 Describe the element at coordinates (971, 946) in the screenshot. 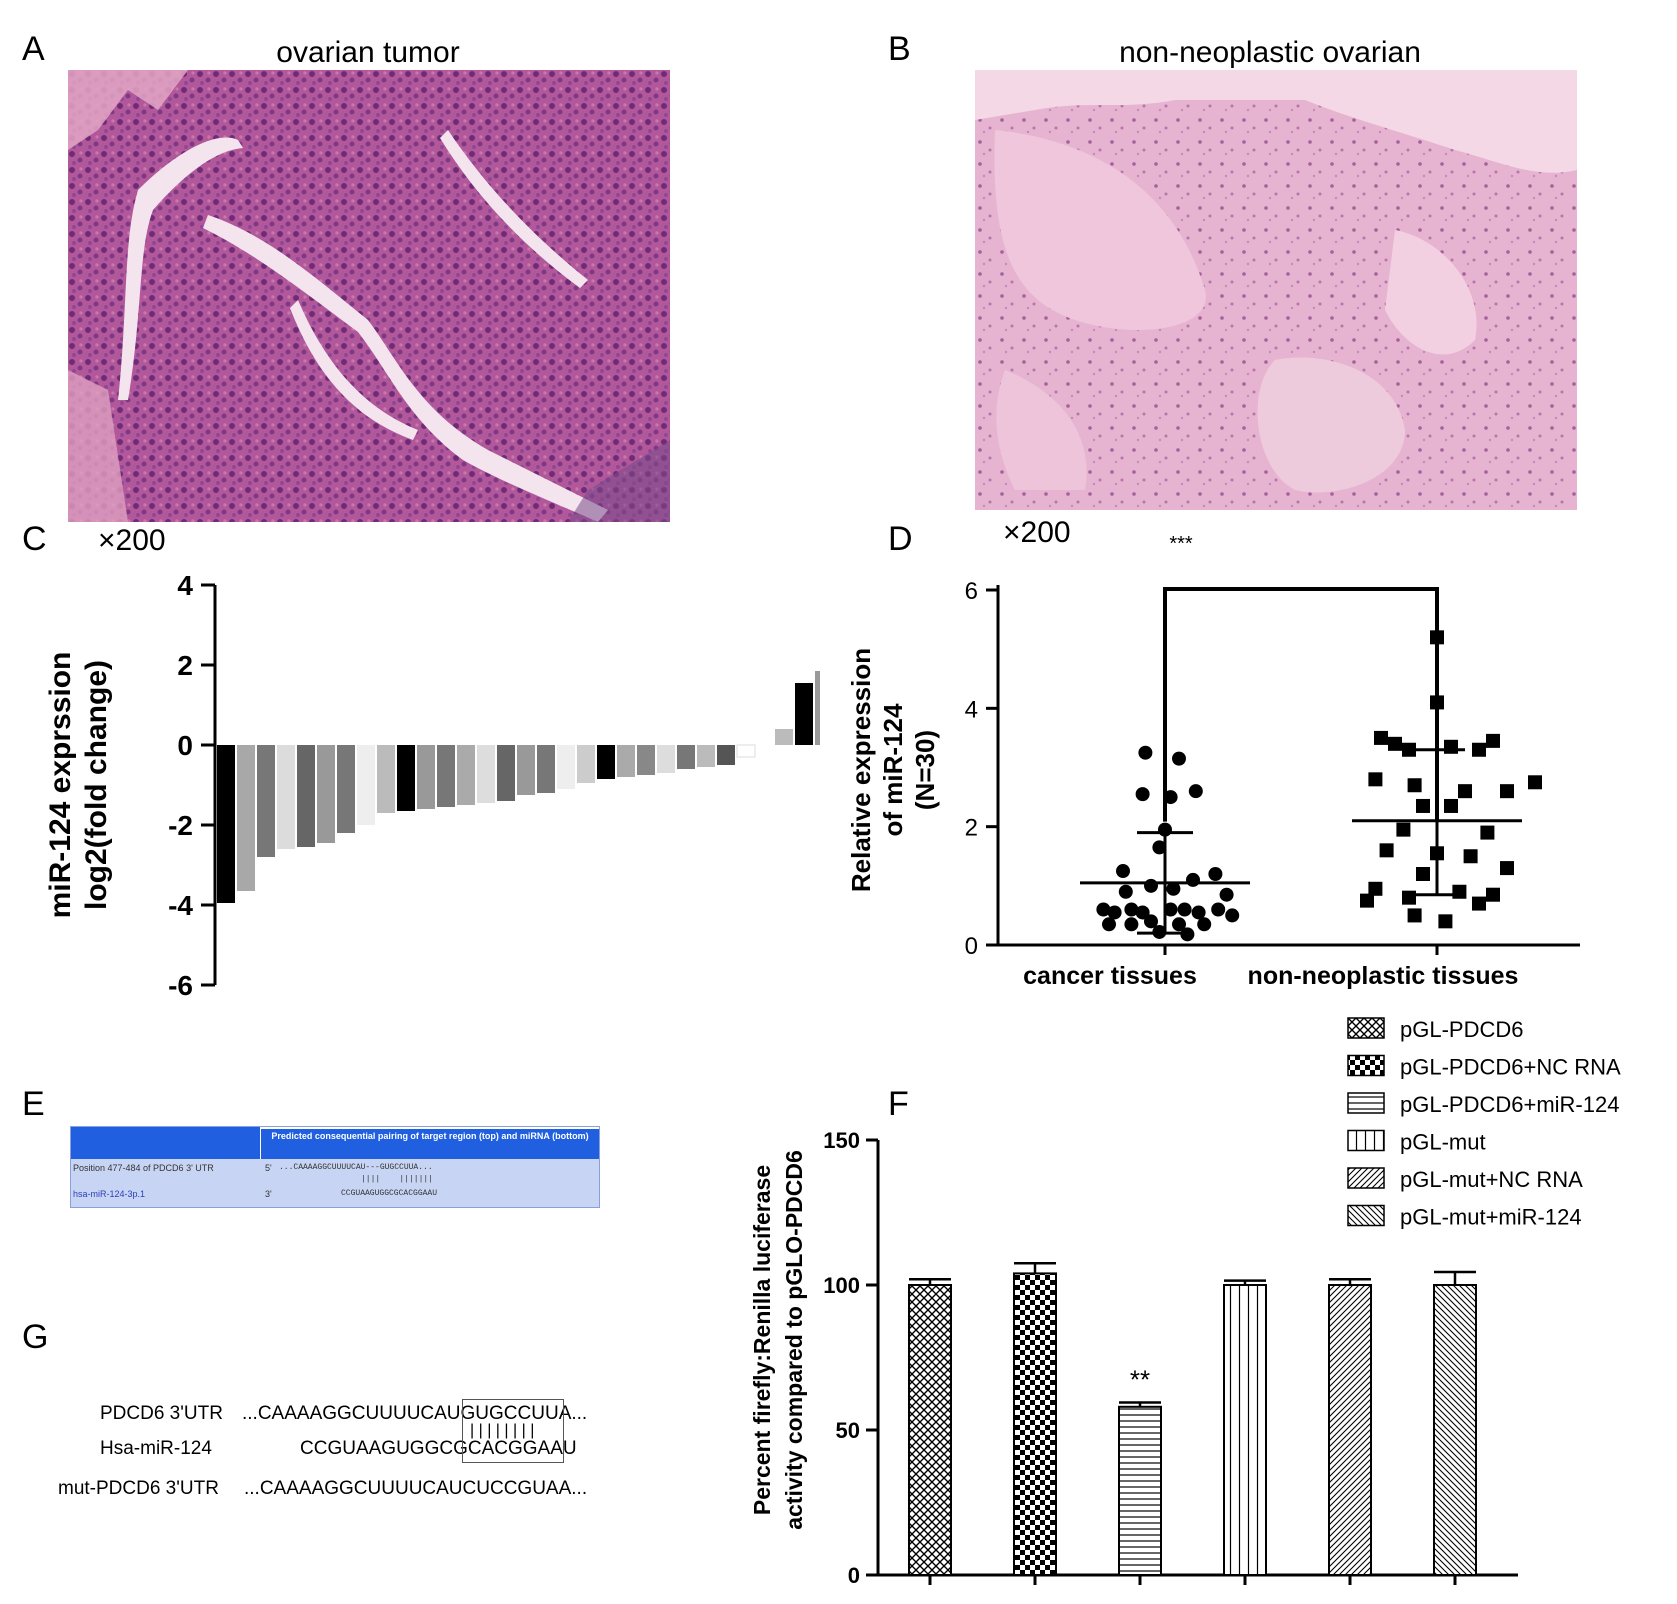

I see `d-tick-label: 0` at that location.